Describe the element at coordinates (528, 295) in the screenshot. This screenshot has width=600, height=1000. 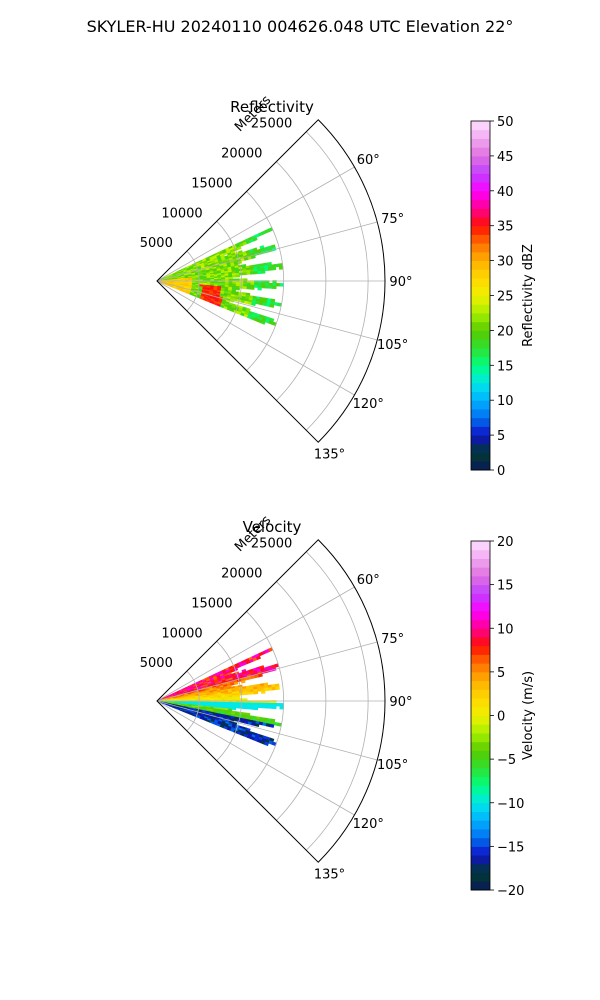
I see `colorbar-label: Reflectivity dBZ` at that location.